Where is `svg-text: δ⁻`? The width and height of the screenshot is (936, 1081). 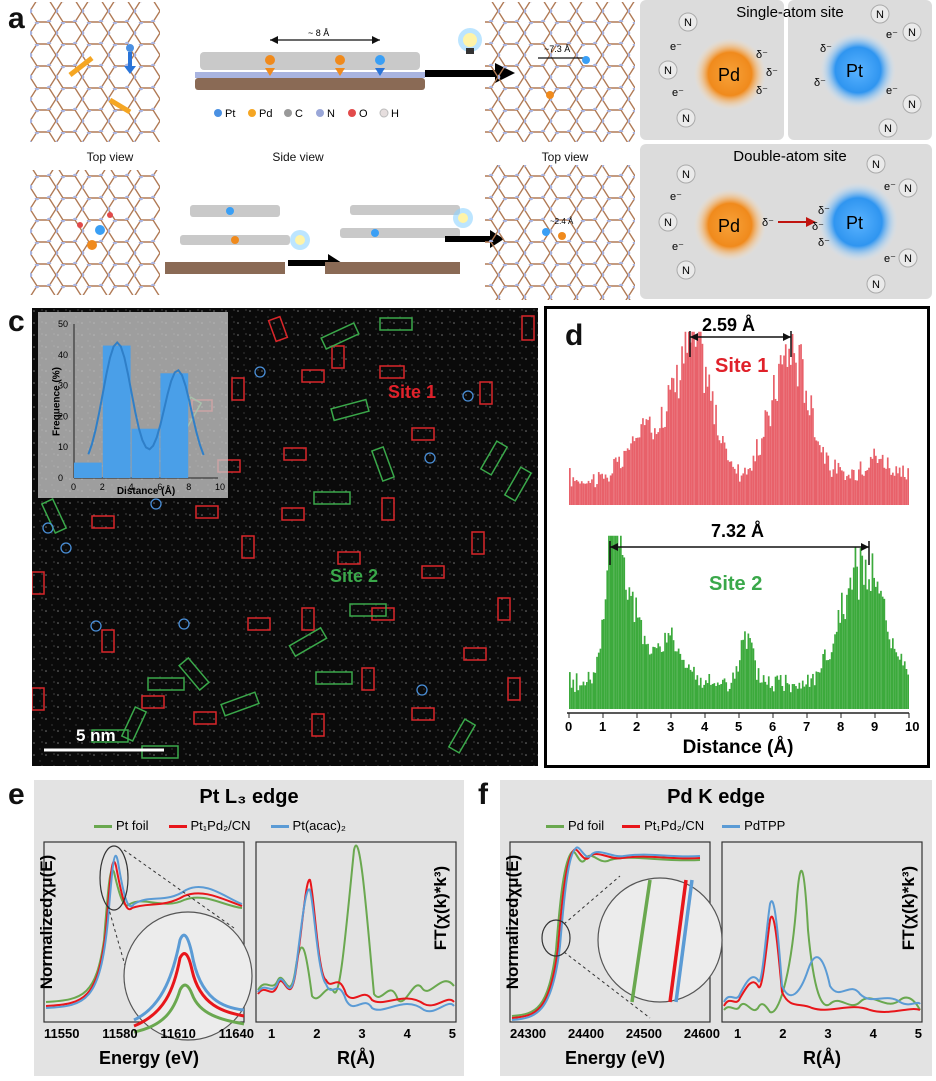
svg-text: δ⁻ is located at coordinates (768, 223).